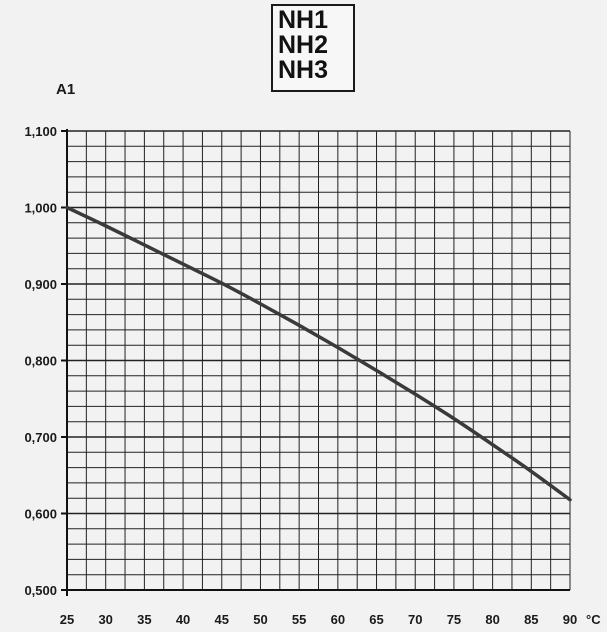 This screenshot has width=607, height=632. What do you see at coordinates (40, 514) in the screenshot?
I see `y-tick-label: 0,600` at bounding box center [40, 514].